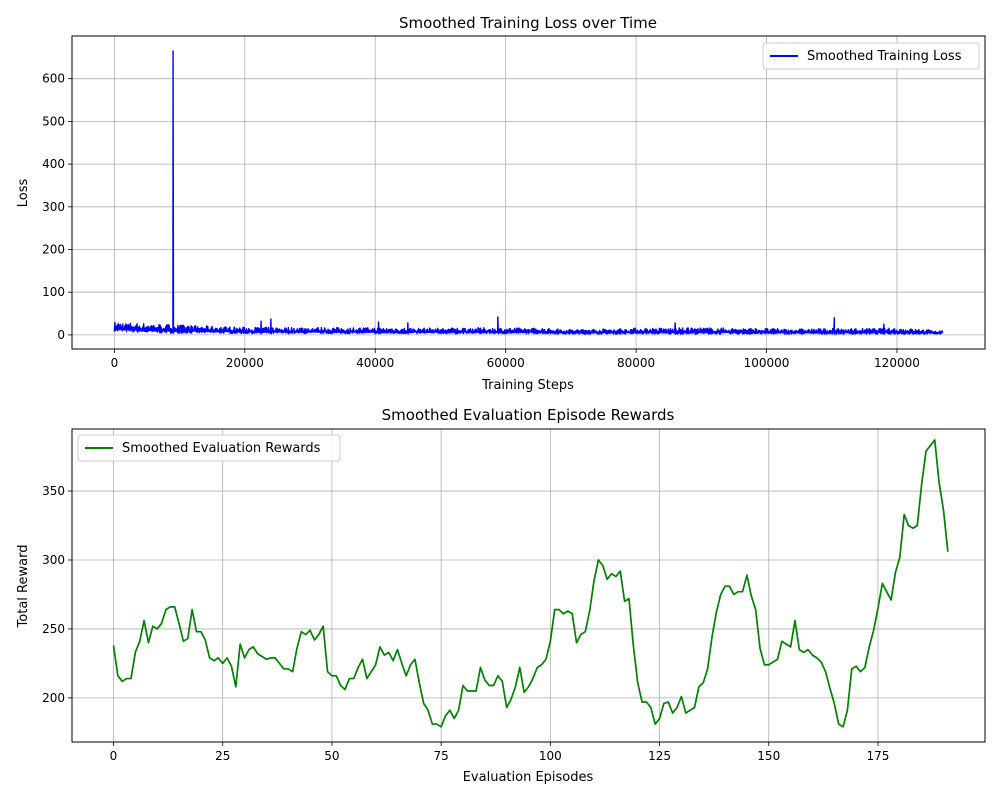  What do you see at coordinates (528, 777) in the screenshot?
I see `x-axis-label: Evaluation Episodes` at bounding box center [528, 777].